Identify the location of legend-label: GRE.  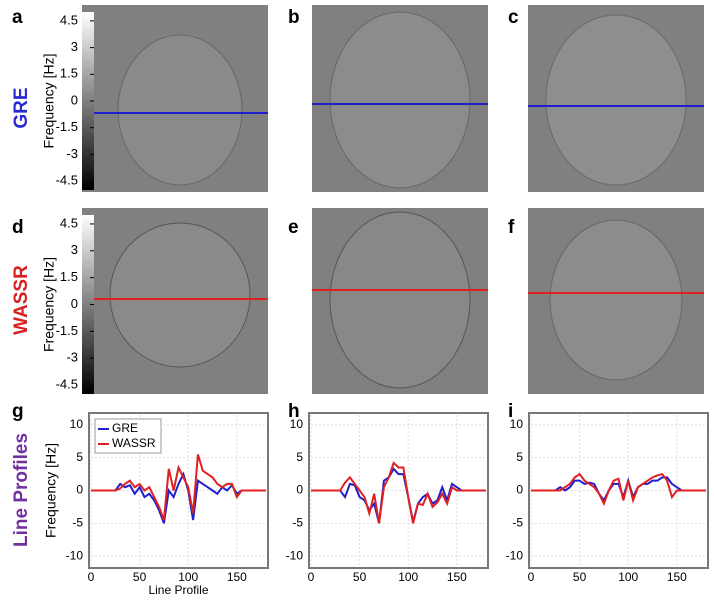
(125, 428).